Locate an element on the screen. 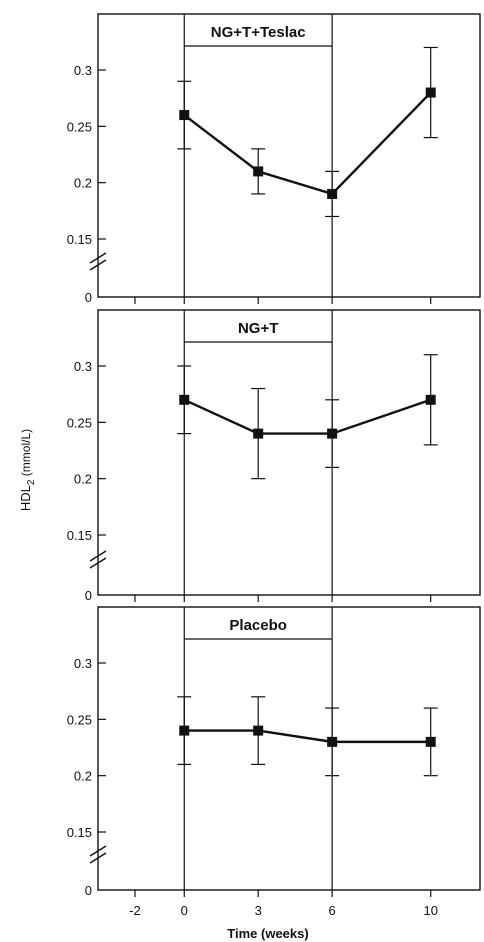 The image size is (484, 942). x-axis-label: Time (weeks) is located at coordinates (267, 933).